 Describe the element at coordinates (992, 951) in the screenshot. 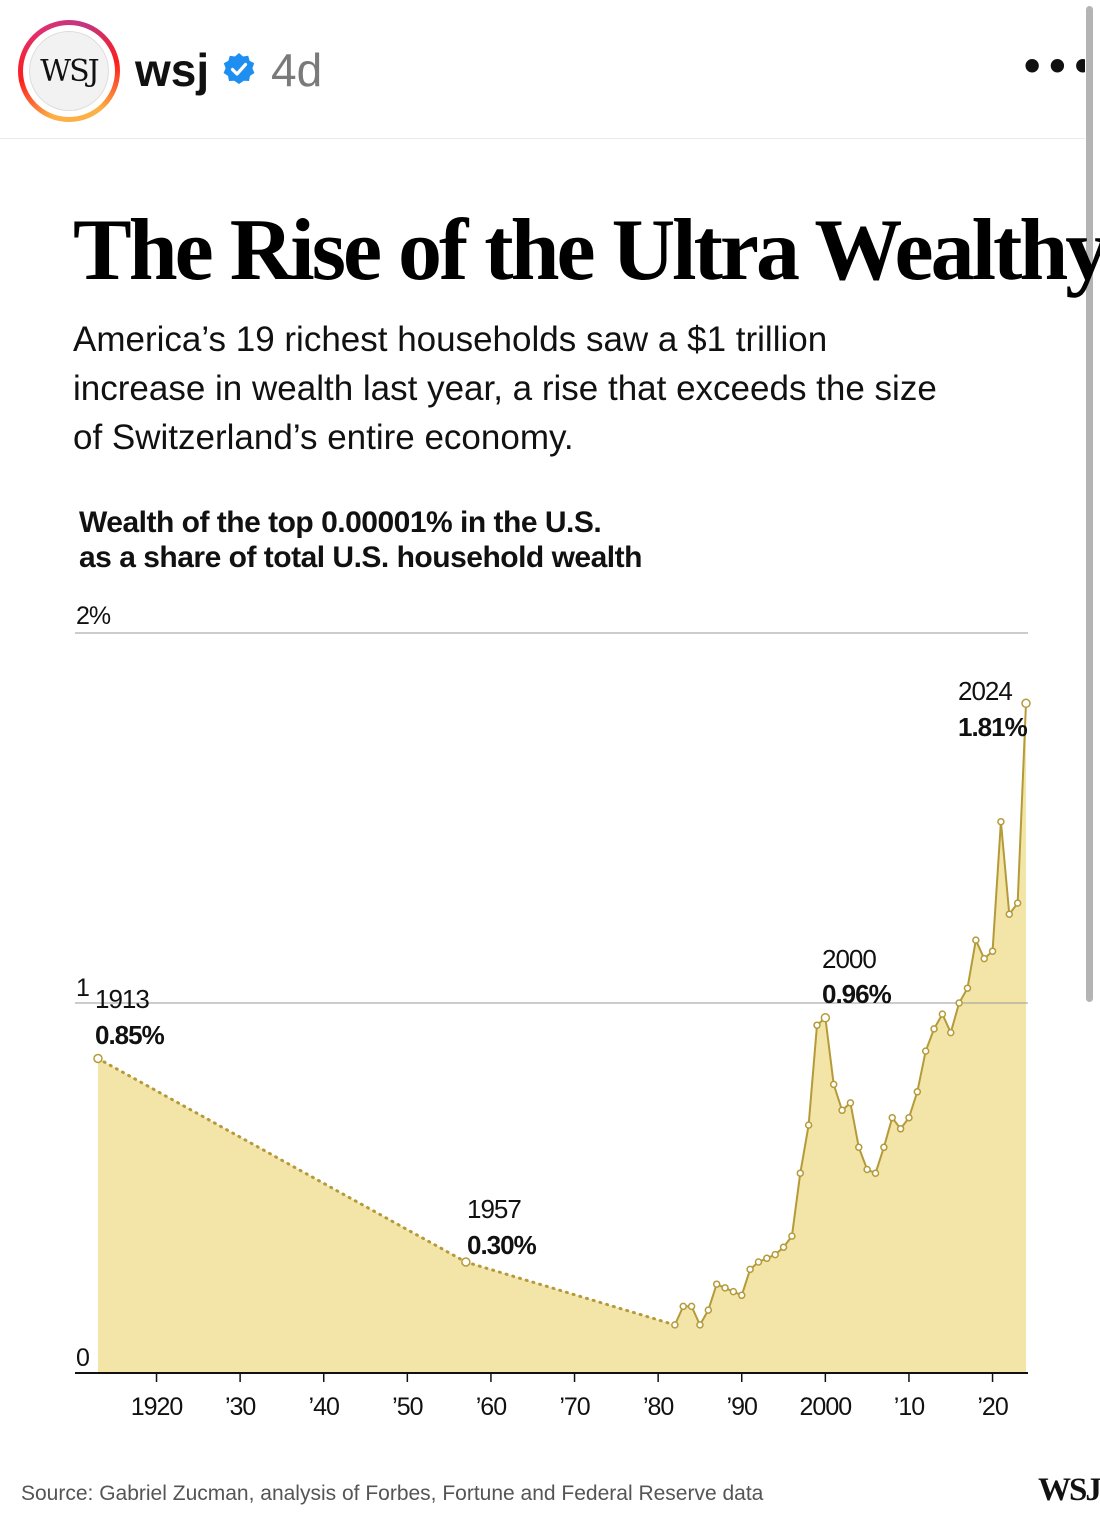

I see `data-point-2020` at that location.